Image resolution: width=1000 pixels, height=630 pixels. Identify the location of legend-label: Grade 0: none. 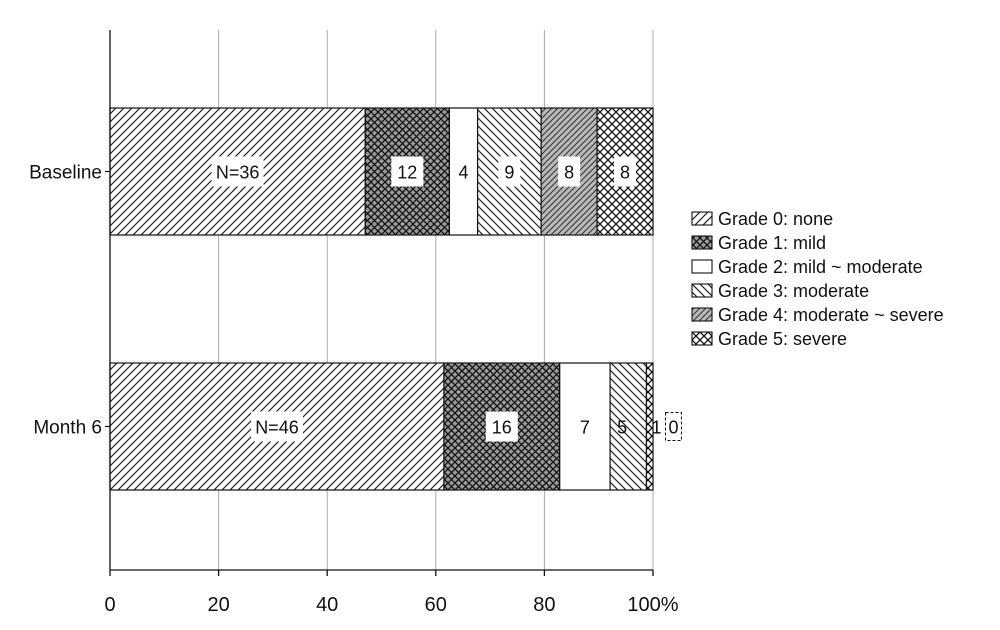
(775, 219).